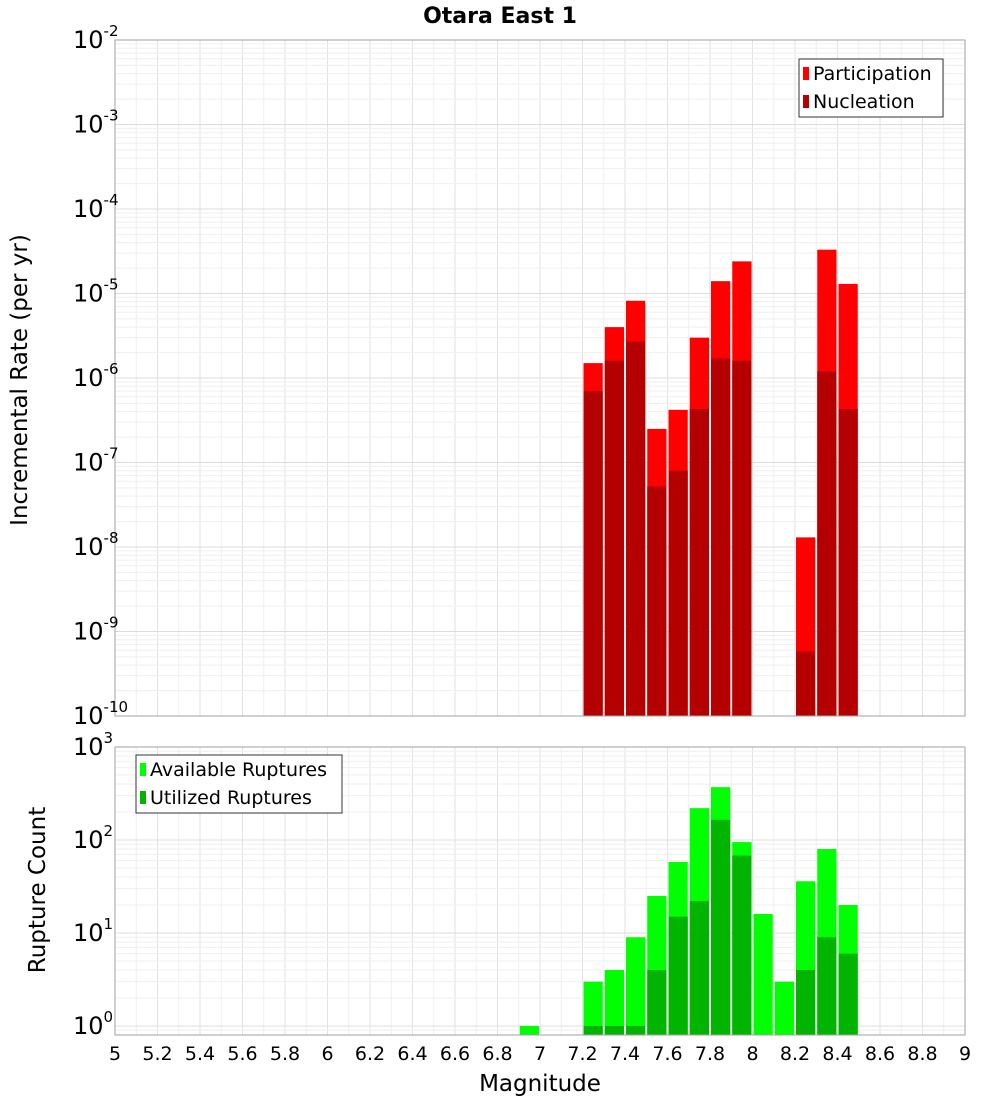 The width and height of the screenshot is (1000, 1100). I want to click on x-tick-label: 8.2, so click(795, 1054).